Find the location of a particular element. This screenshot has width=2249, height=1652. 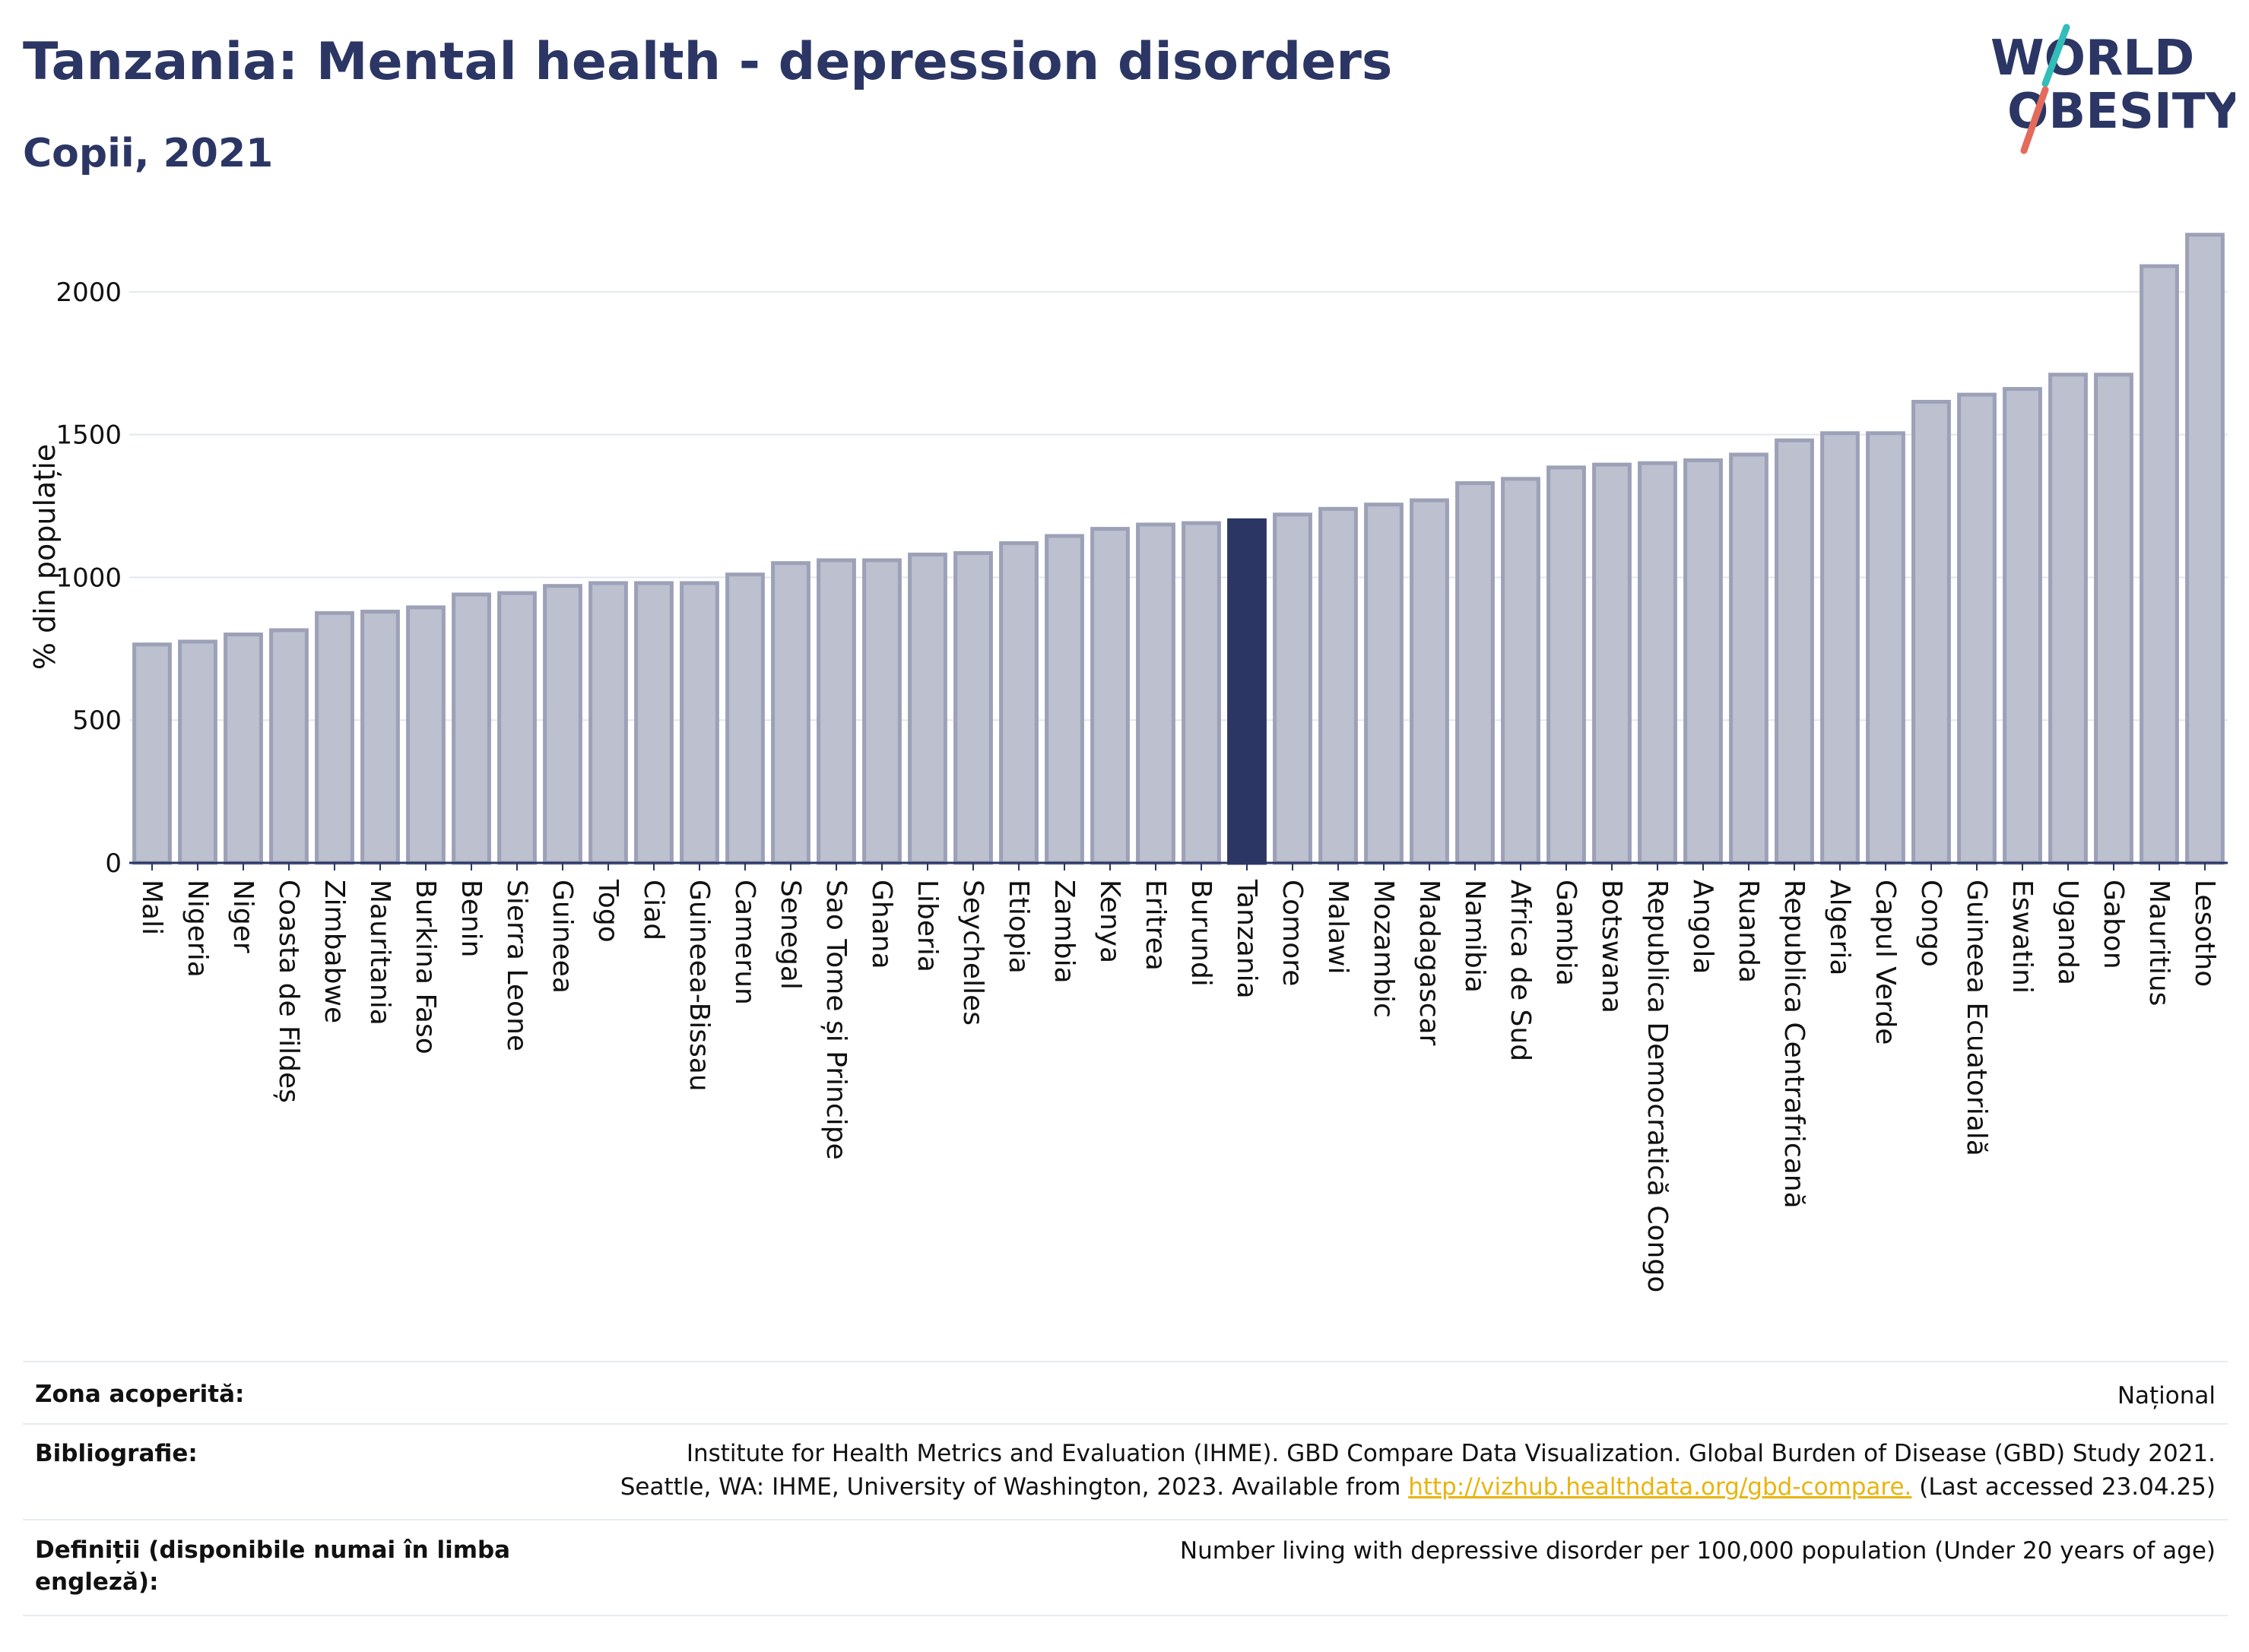

x-tick-label: Mauritius is located at coordinates (2158, 943).